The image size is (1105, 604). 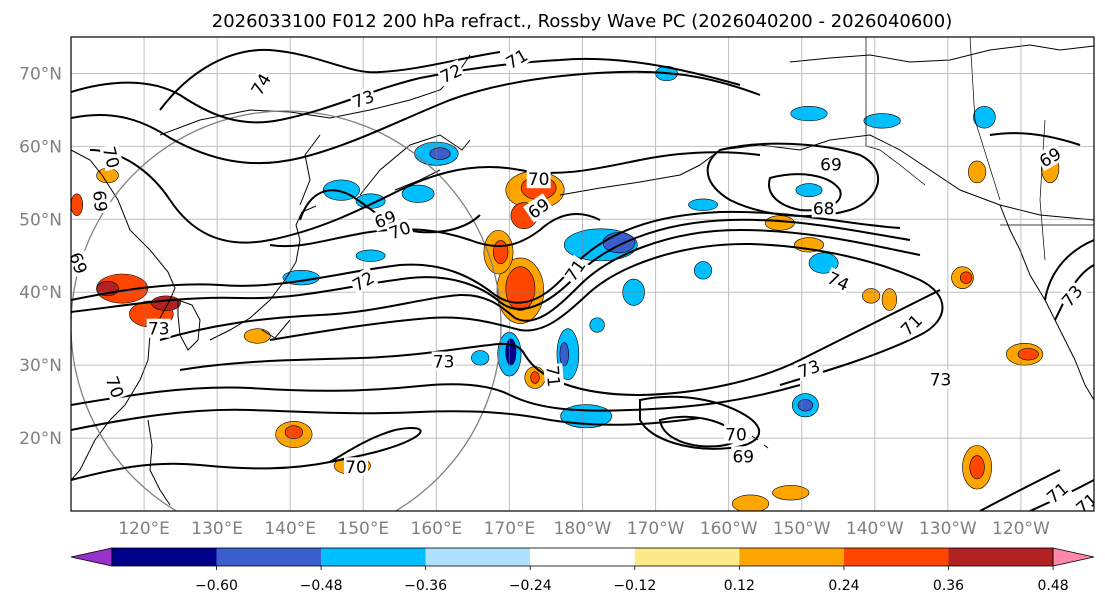 What do you see at coordinates (895, 111) in the screenshot?
I see `border-alaska-canada` at bounding box center [895, 111].